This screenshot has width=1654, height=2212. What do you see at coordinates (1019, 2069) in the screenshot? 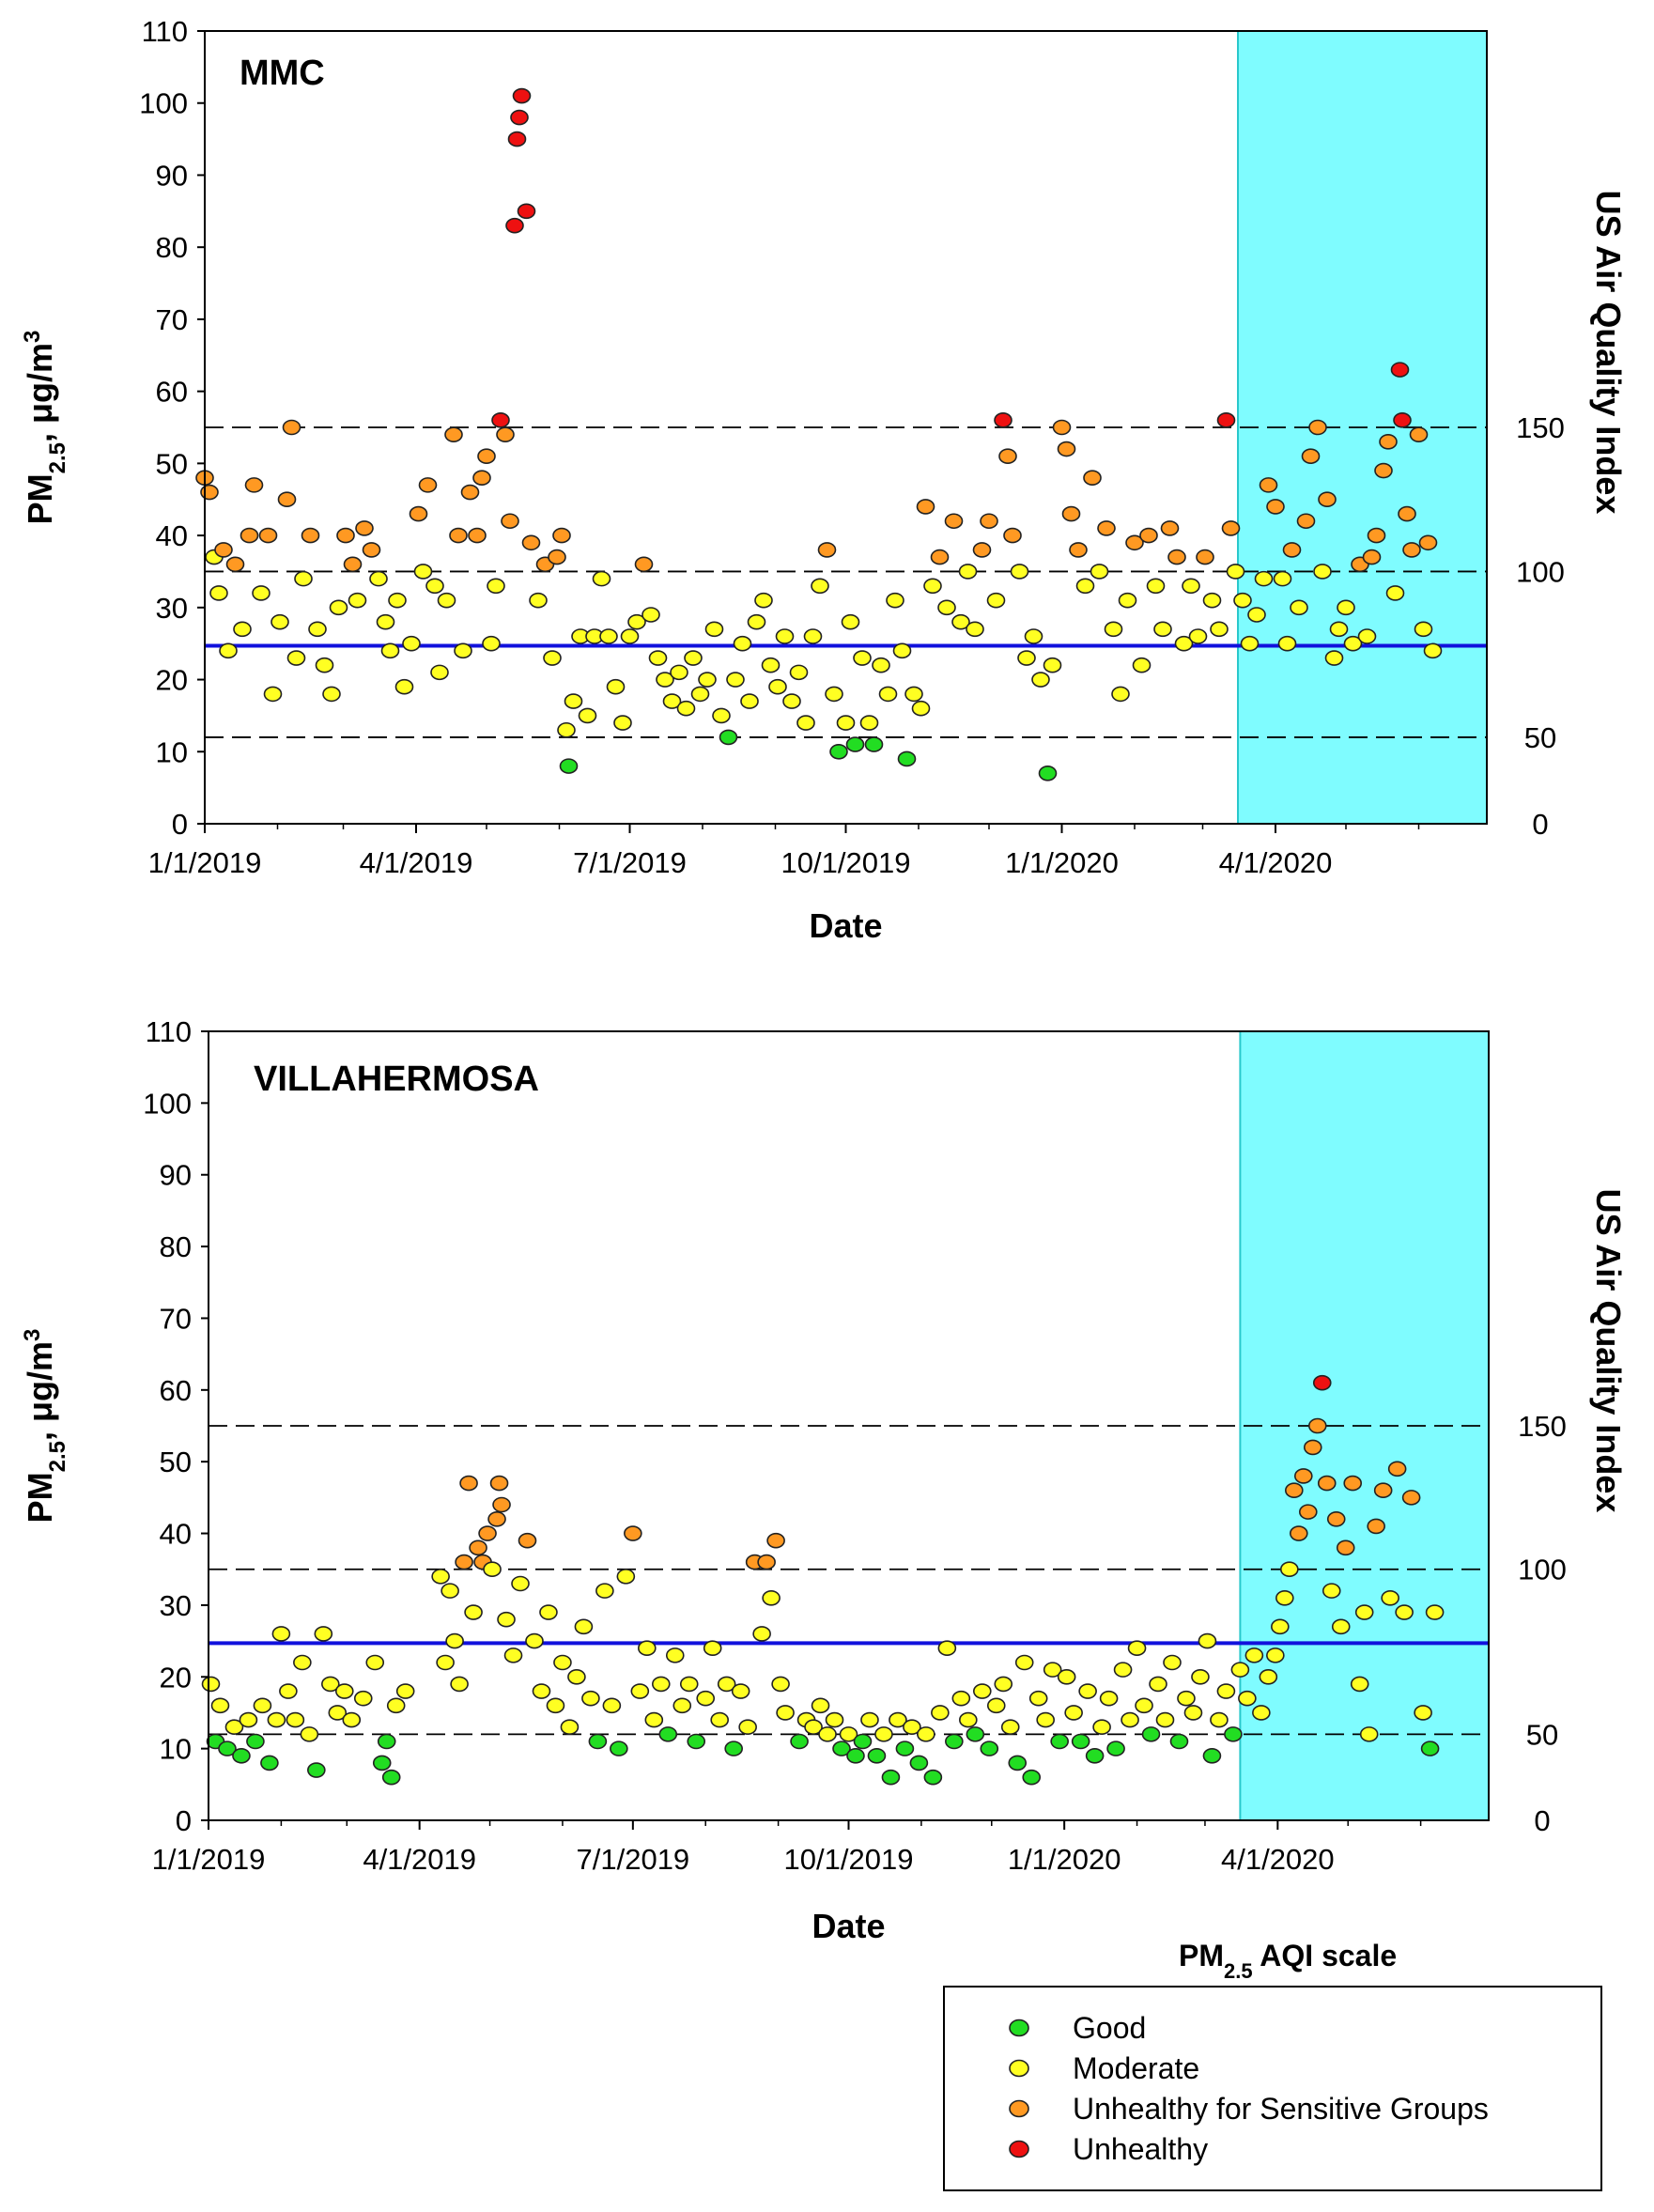
I see `legend-marker-moderate` at bounding box center [1019, 2069].